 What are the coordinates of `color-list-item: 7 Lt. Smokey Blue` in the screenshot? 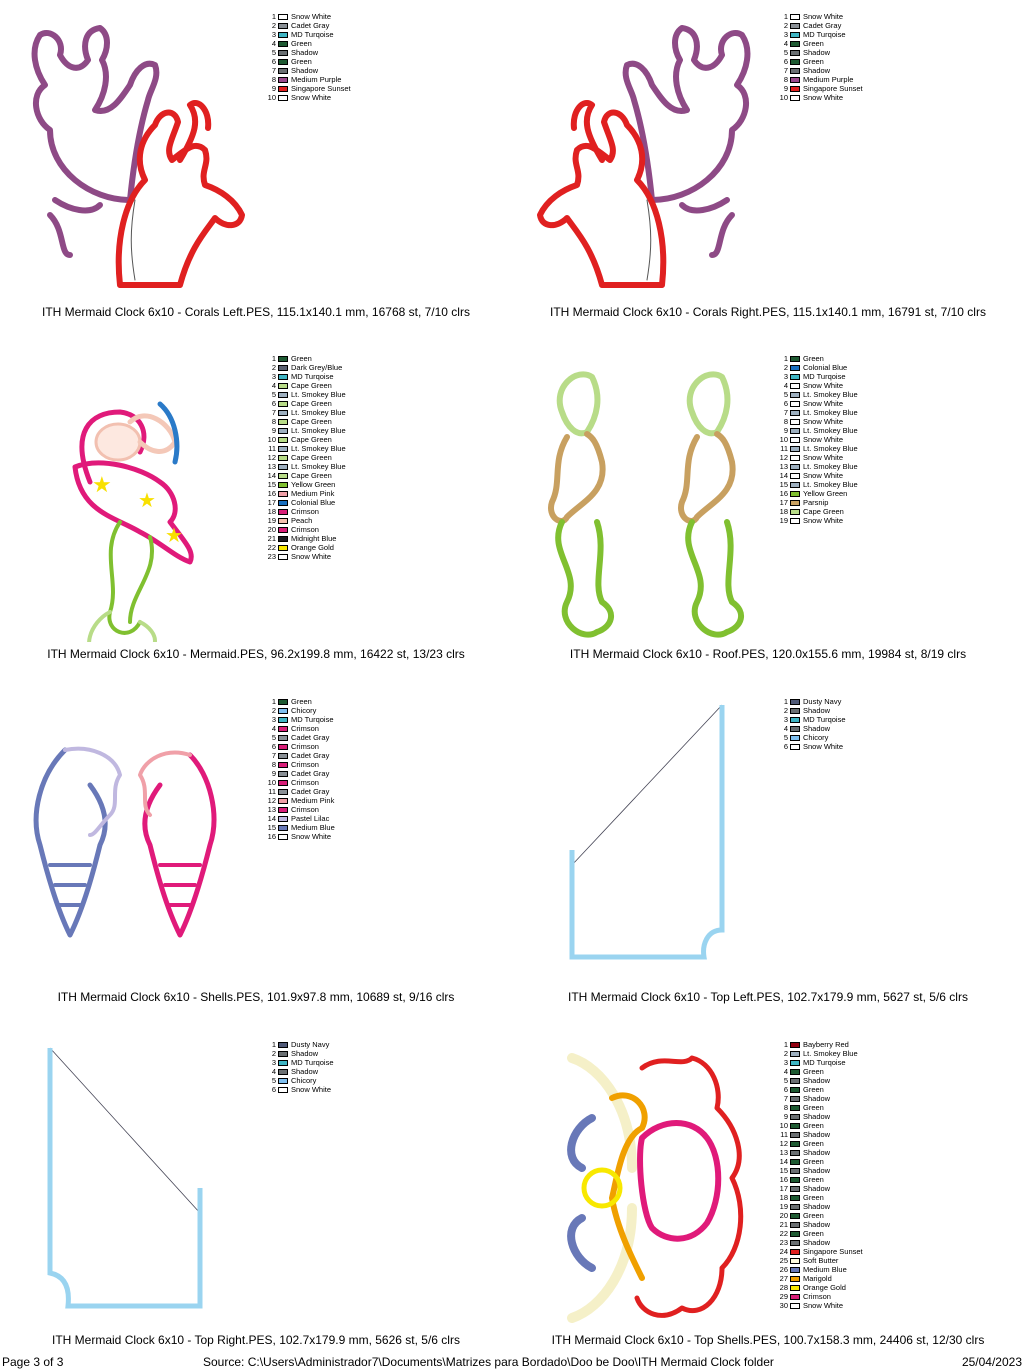 It's located at (817, 412).